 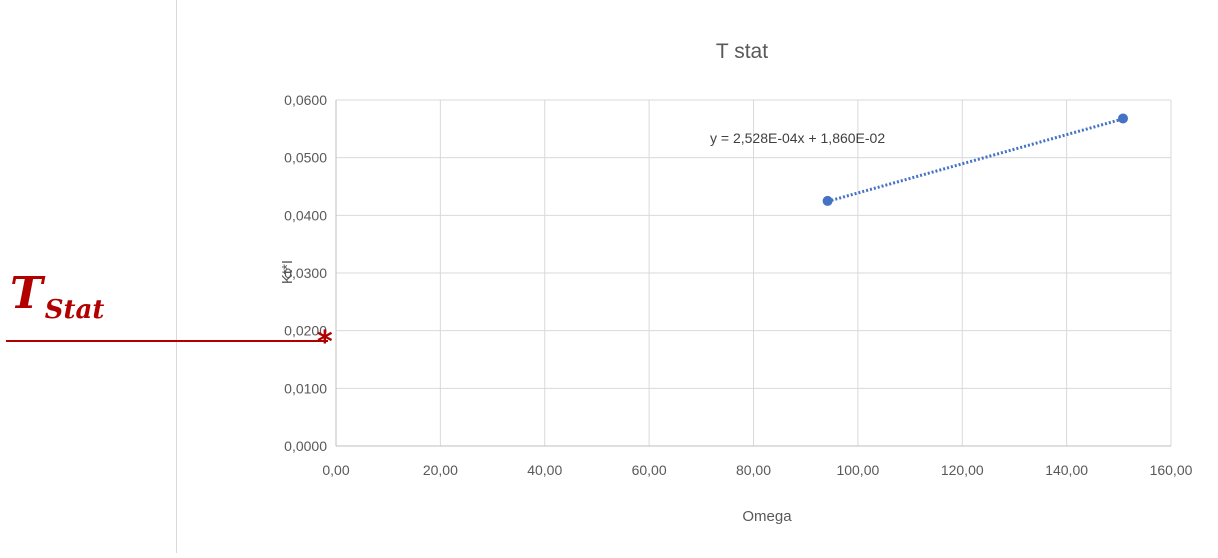 I want to click on y-tick-label: 0,0500, so click(x=305, y=158).